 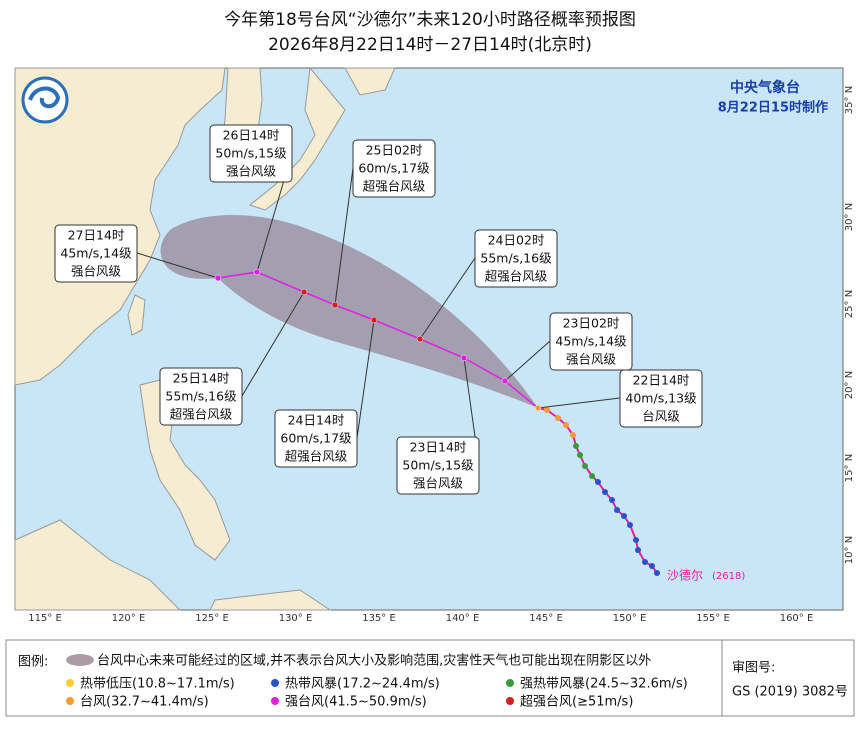 I want to click on lat-label: 20° N, so click(x=849, y=385).